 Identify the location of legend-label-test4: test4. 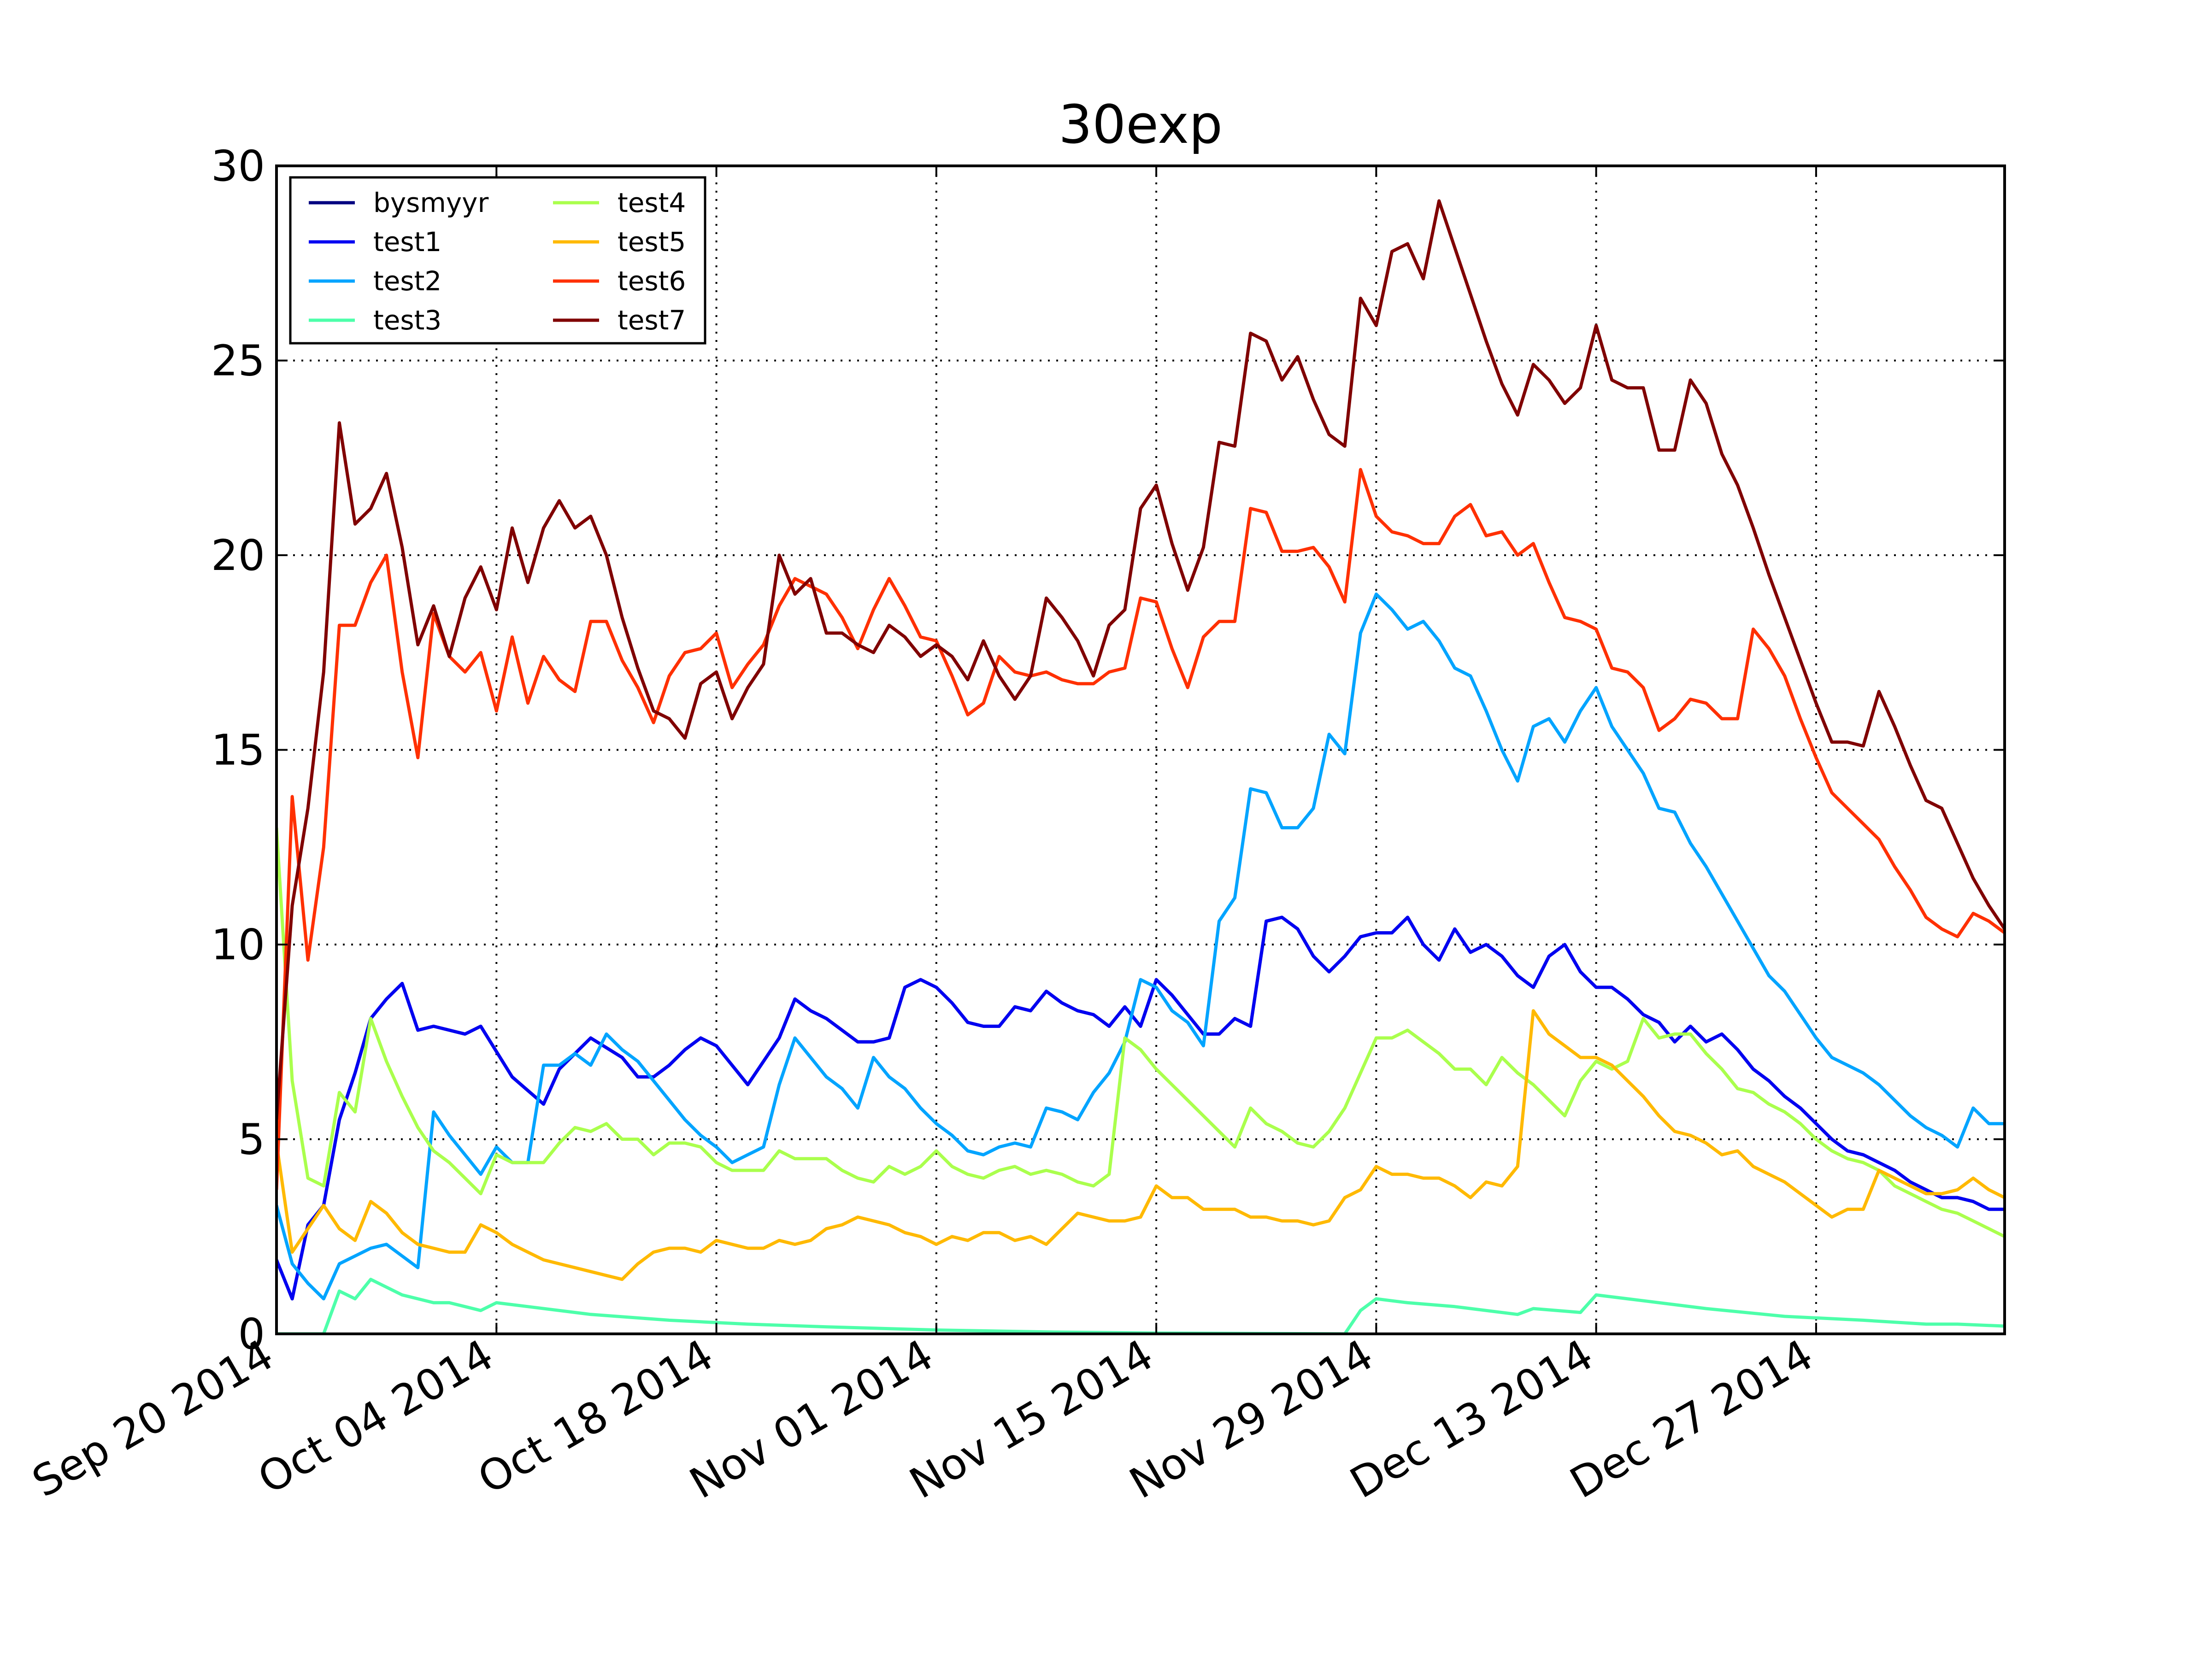
(652, 202).